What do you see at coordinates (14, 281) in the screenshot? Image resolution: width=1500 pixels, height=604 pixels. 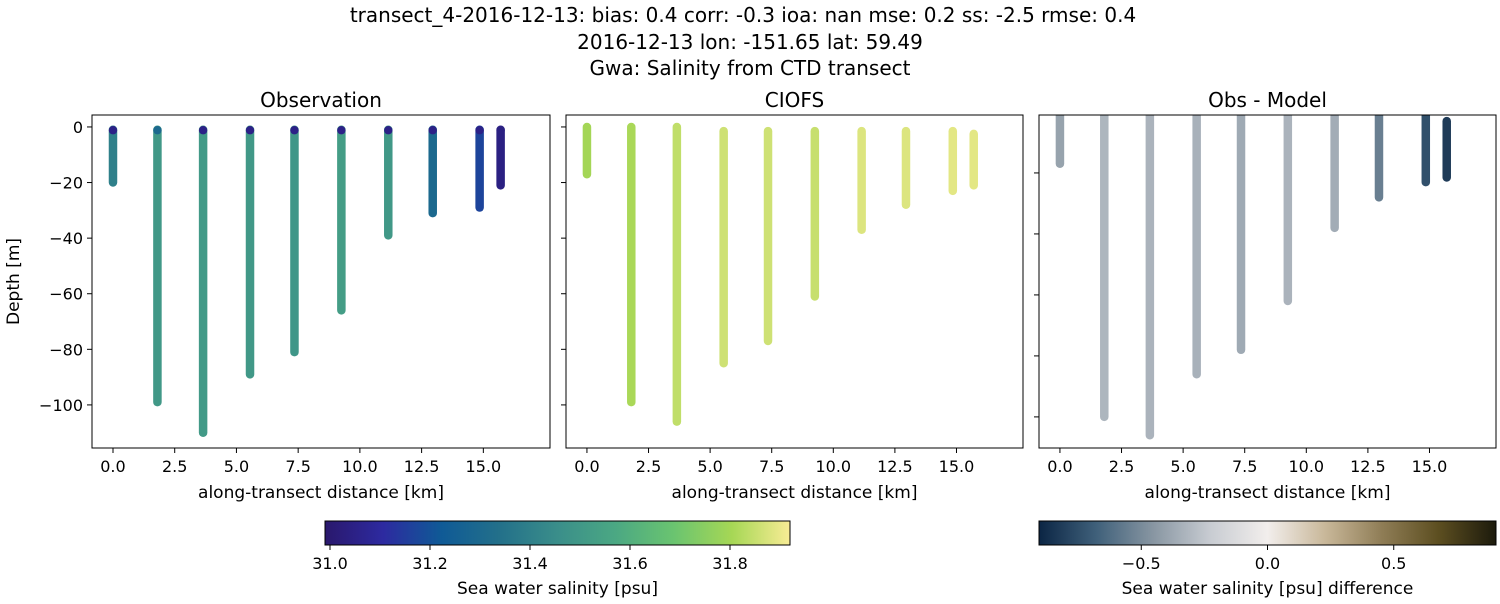 I see `y-axis-label: Depth [m]` at bounding box center [14, 281].